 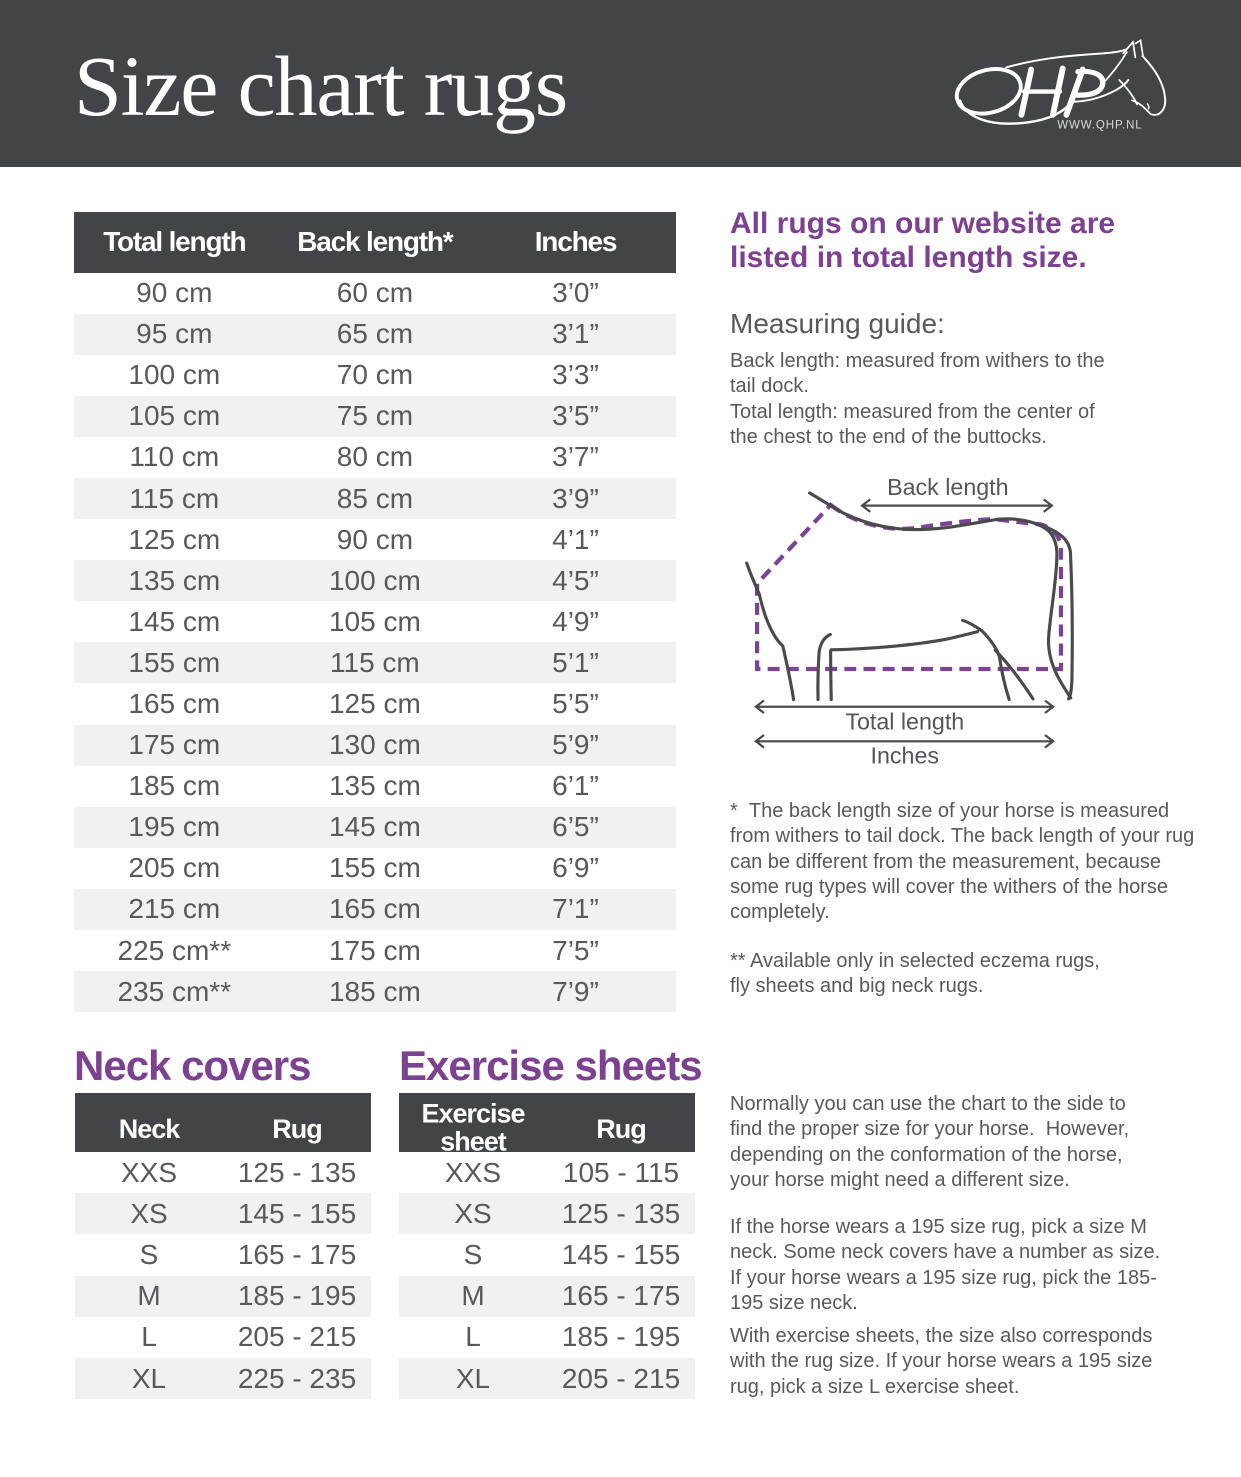 What do you see at coordinates (1099, 125) in the screenshot?
I see `svg-text: WWW.QHP.NL` at bounding box center [1099, 125].